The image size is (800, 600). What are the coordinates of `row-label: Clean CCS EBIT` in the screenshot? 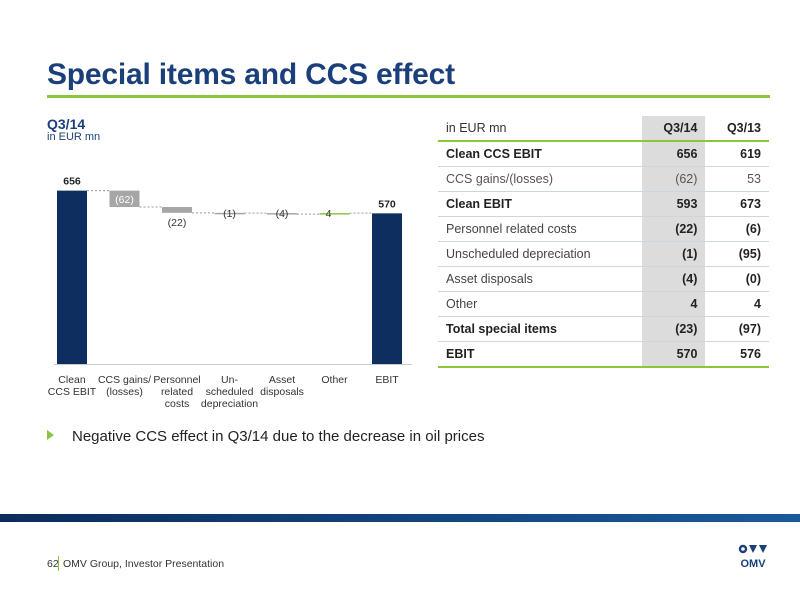 It's located at (540, 154).